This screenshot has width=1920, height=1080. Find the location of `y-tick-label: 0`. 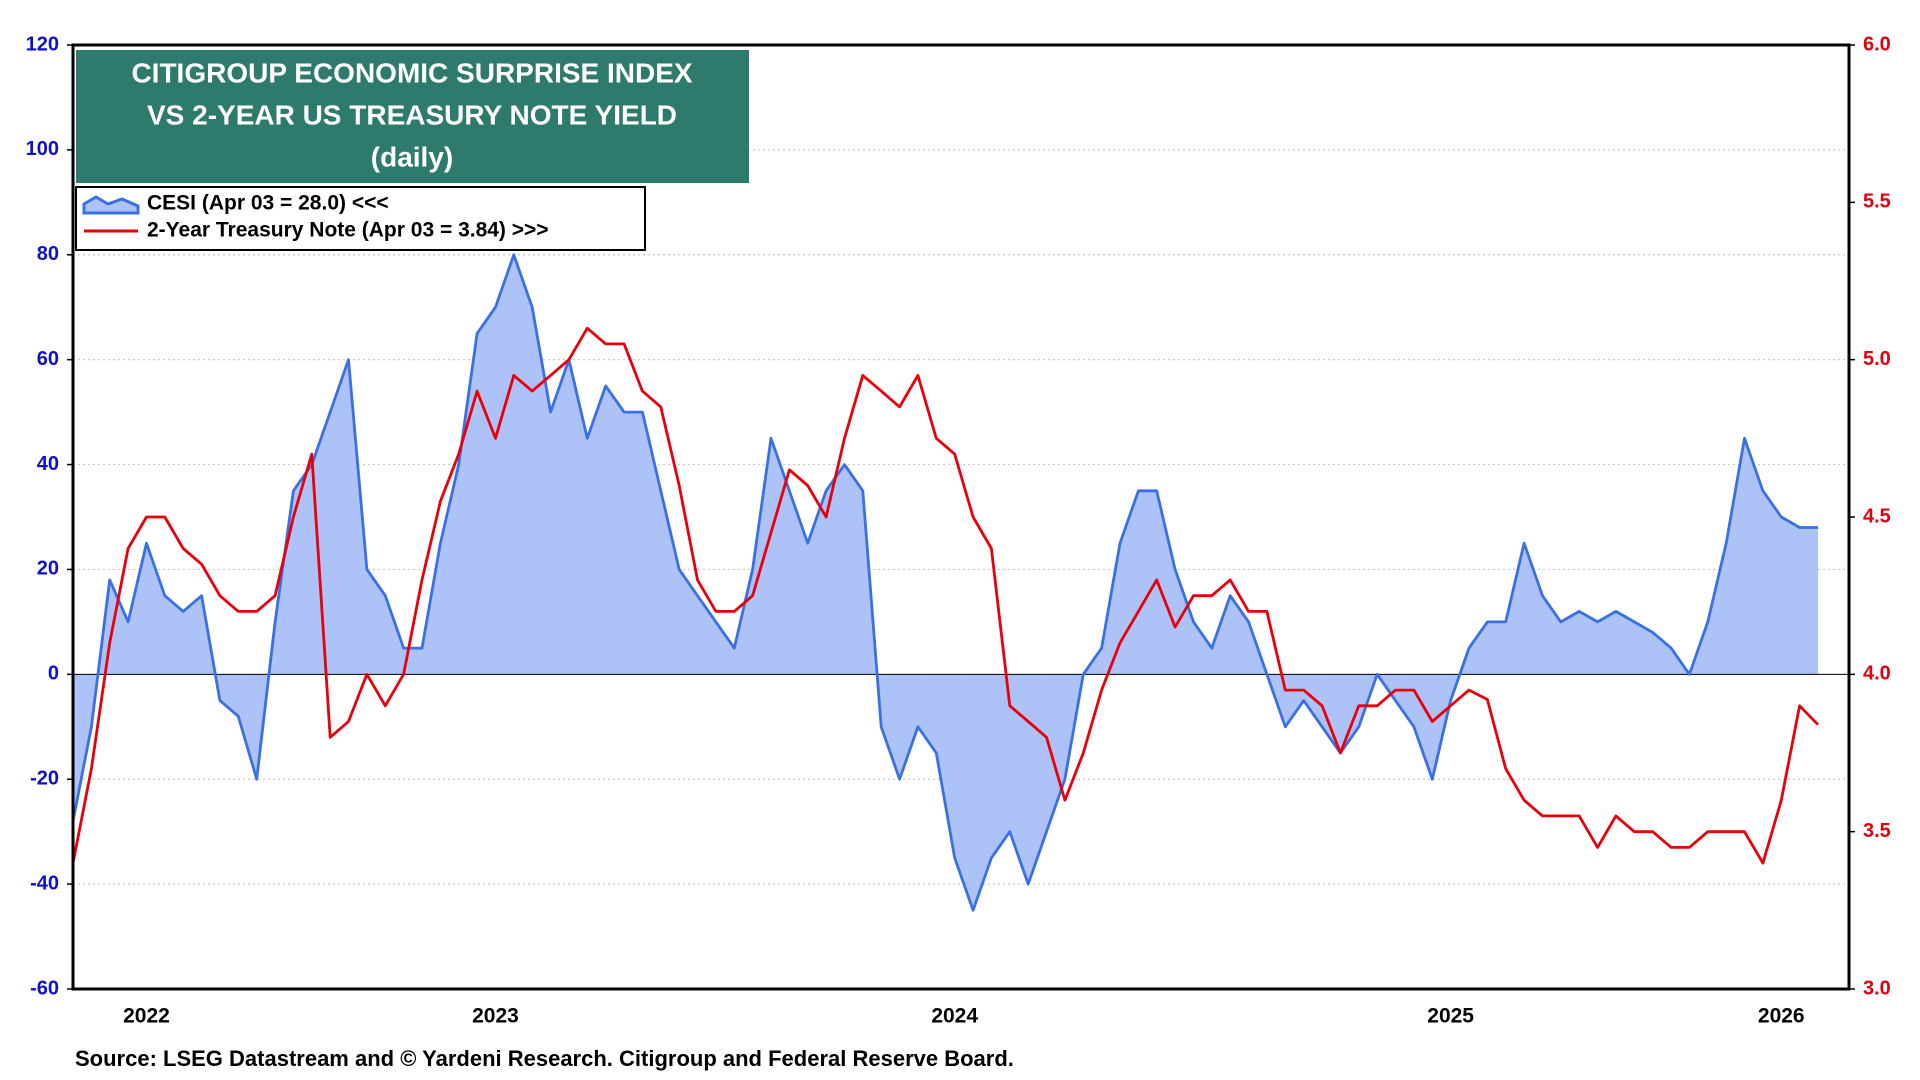

y-tick-label: 0 is located at coordinates (53, 674).